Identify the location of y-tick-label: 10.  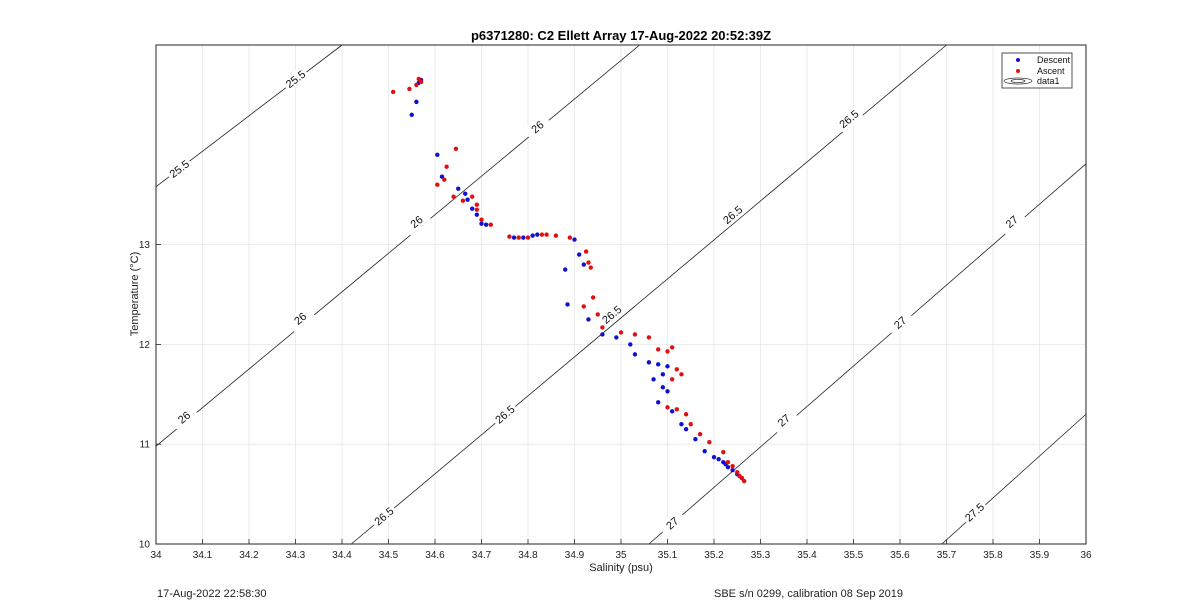
(145, 545).